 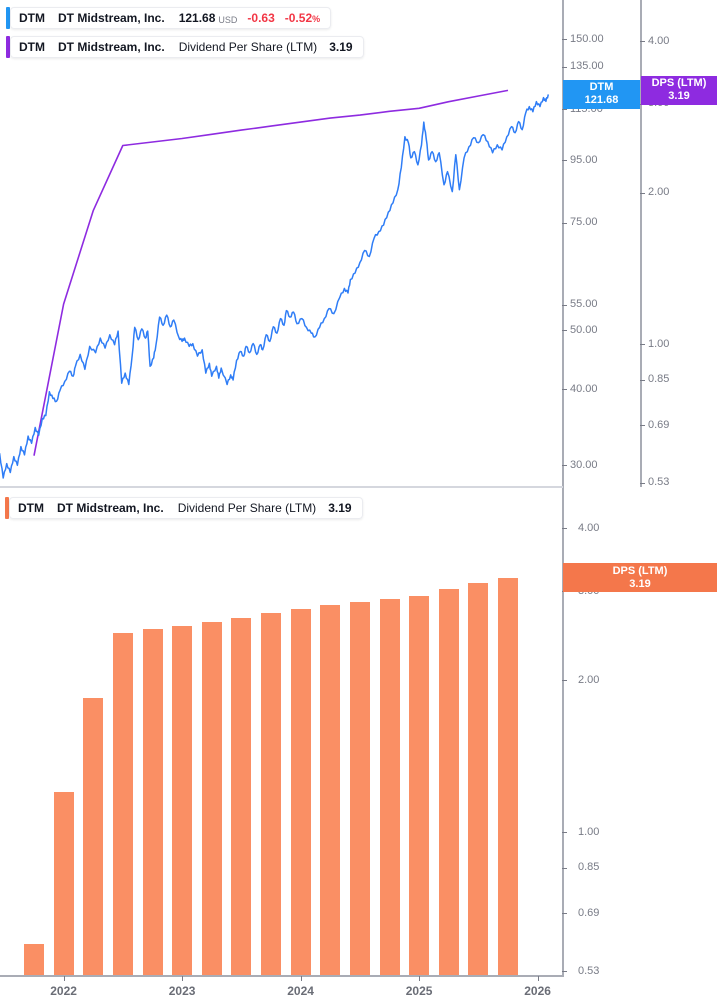 What do you see at coordinates (589, 912) in the screenshot?
I see `dps-axis-bottom-tick-label: 0.69` at bounding box center [589, 912].